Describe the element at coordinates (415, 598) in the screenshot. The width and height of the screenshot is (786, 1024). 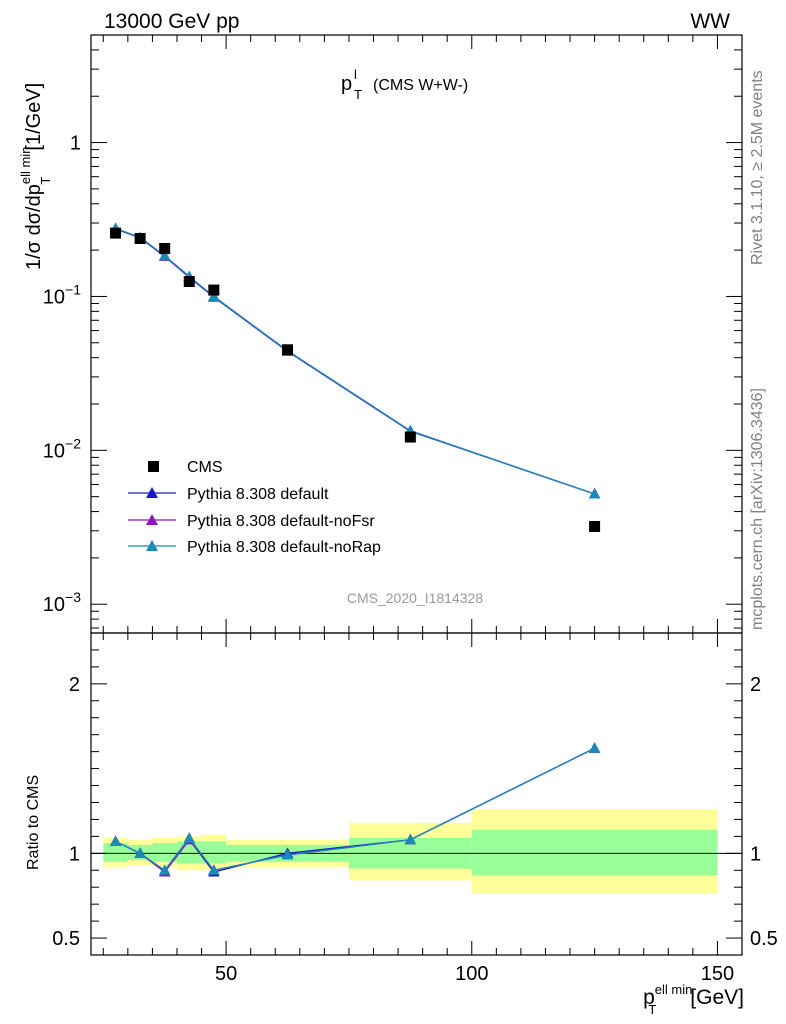
I see `analysis-watermark: CMS_2020_I1814328` at that location.